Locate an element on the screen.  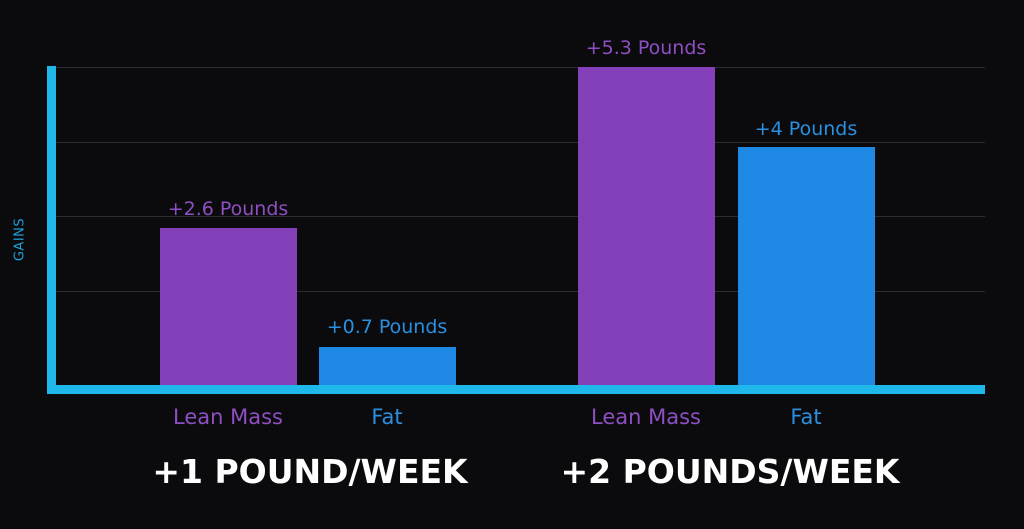
value-label-lean-mass-1: +2.6 Pounds is located at coordinates (228, 209).